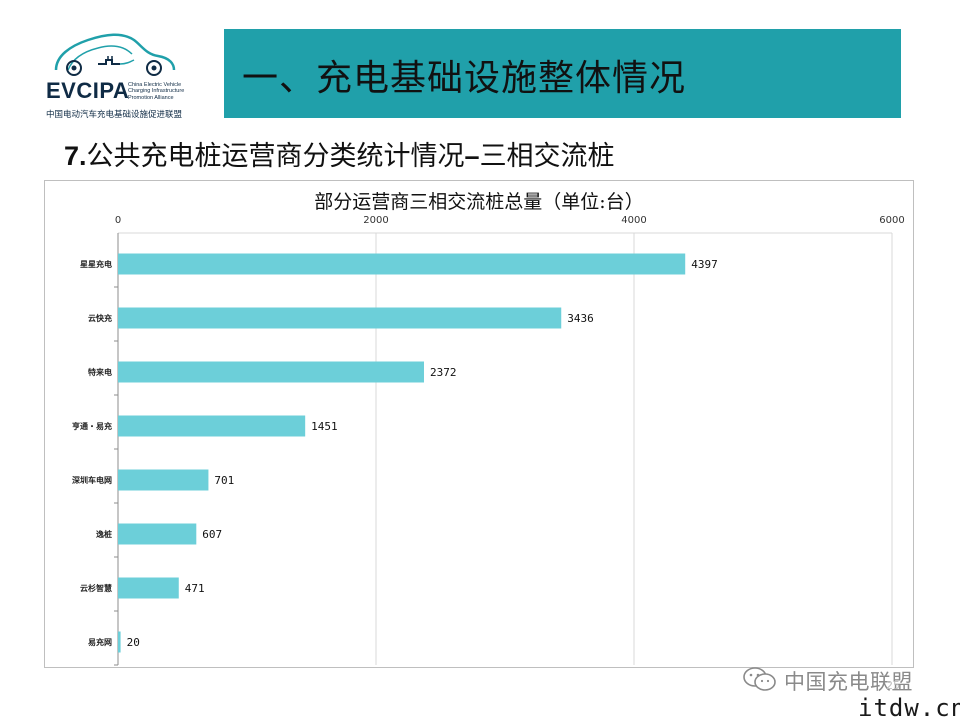 This screenshot has width=960, height=720. Describe the element at coordinates (104, 534) in the screenshot. I see `category-label: 逸桩` at that location.